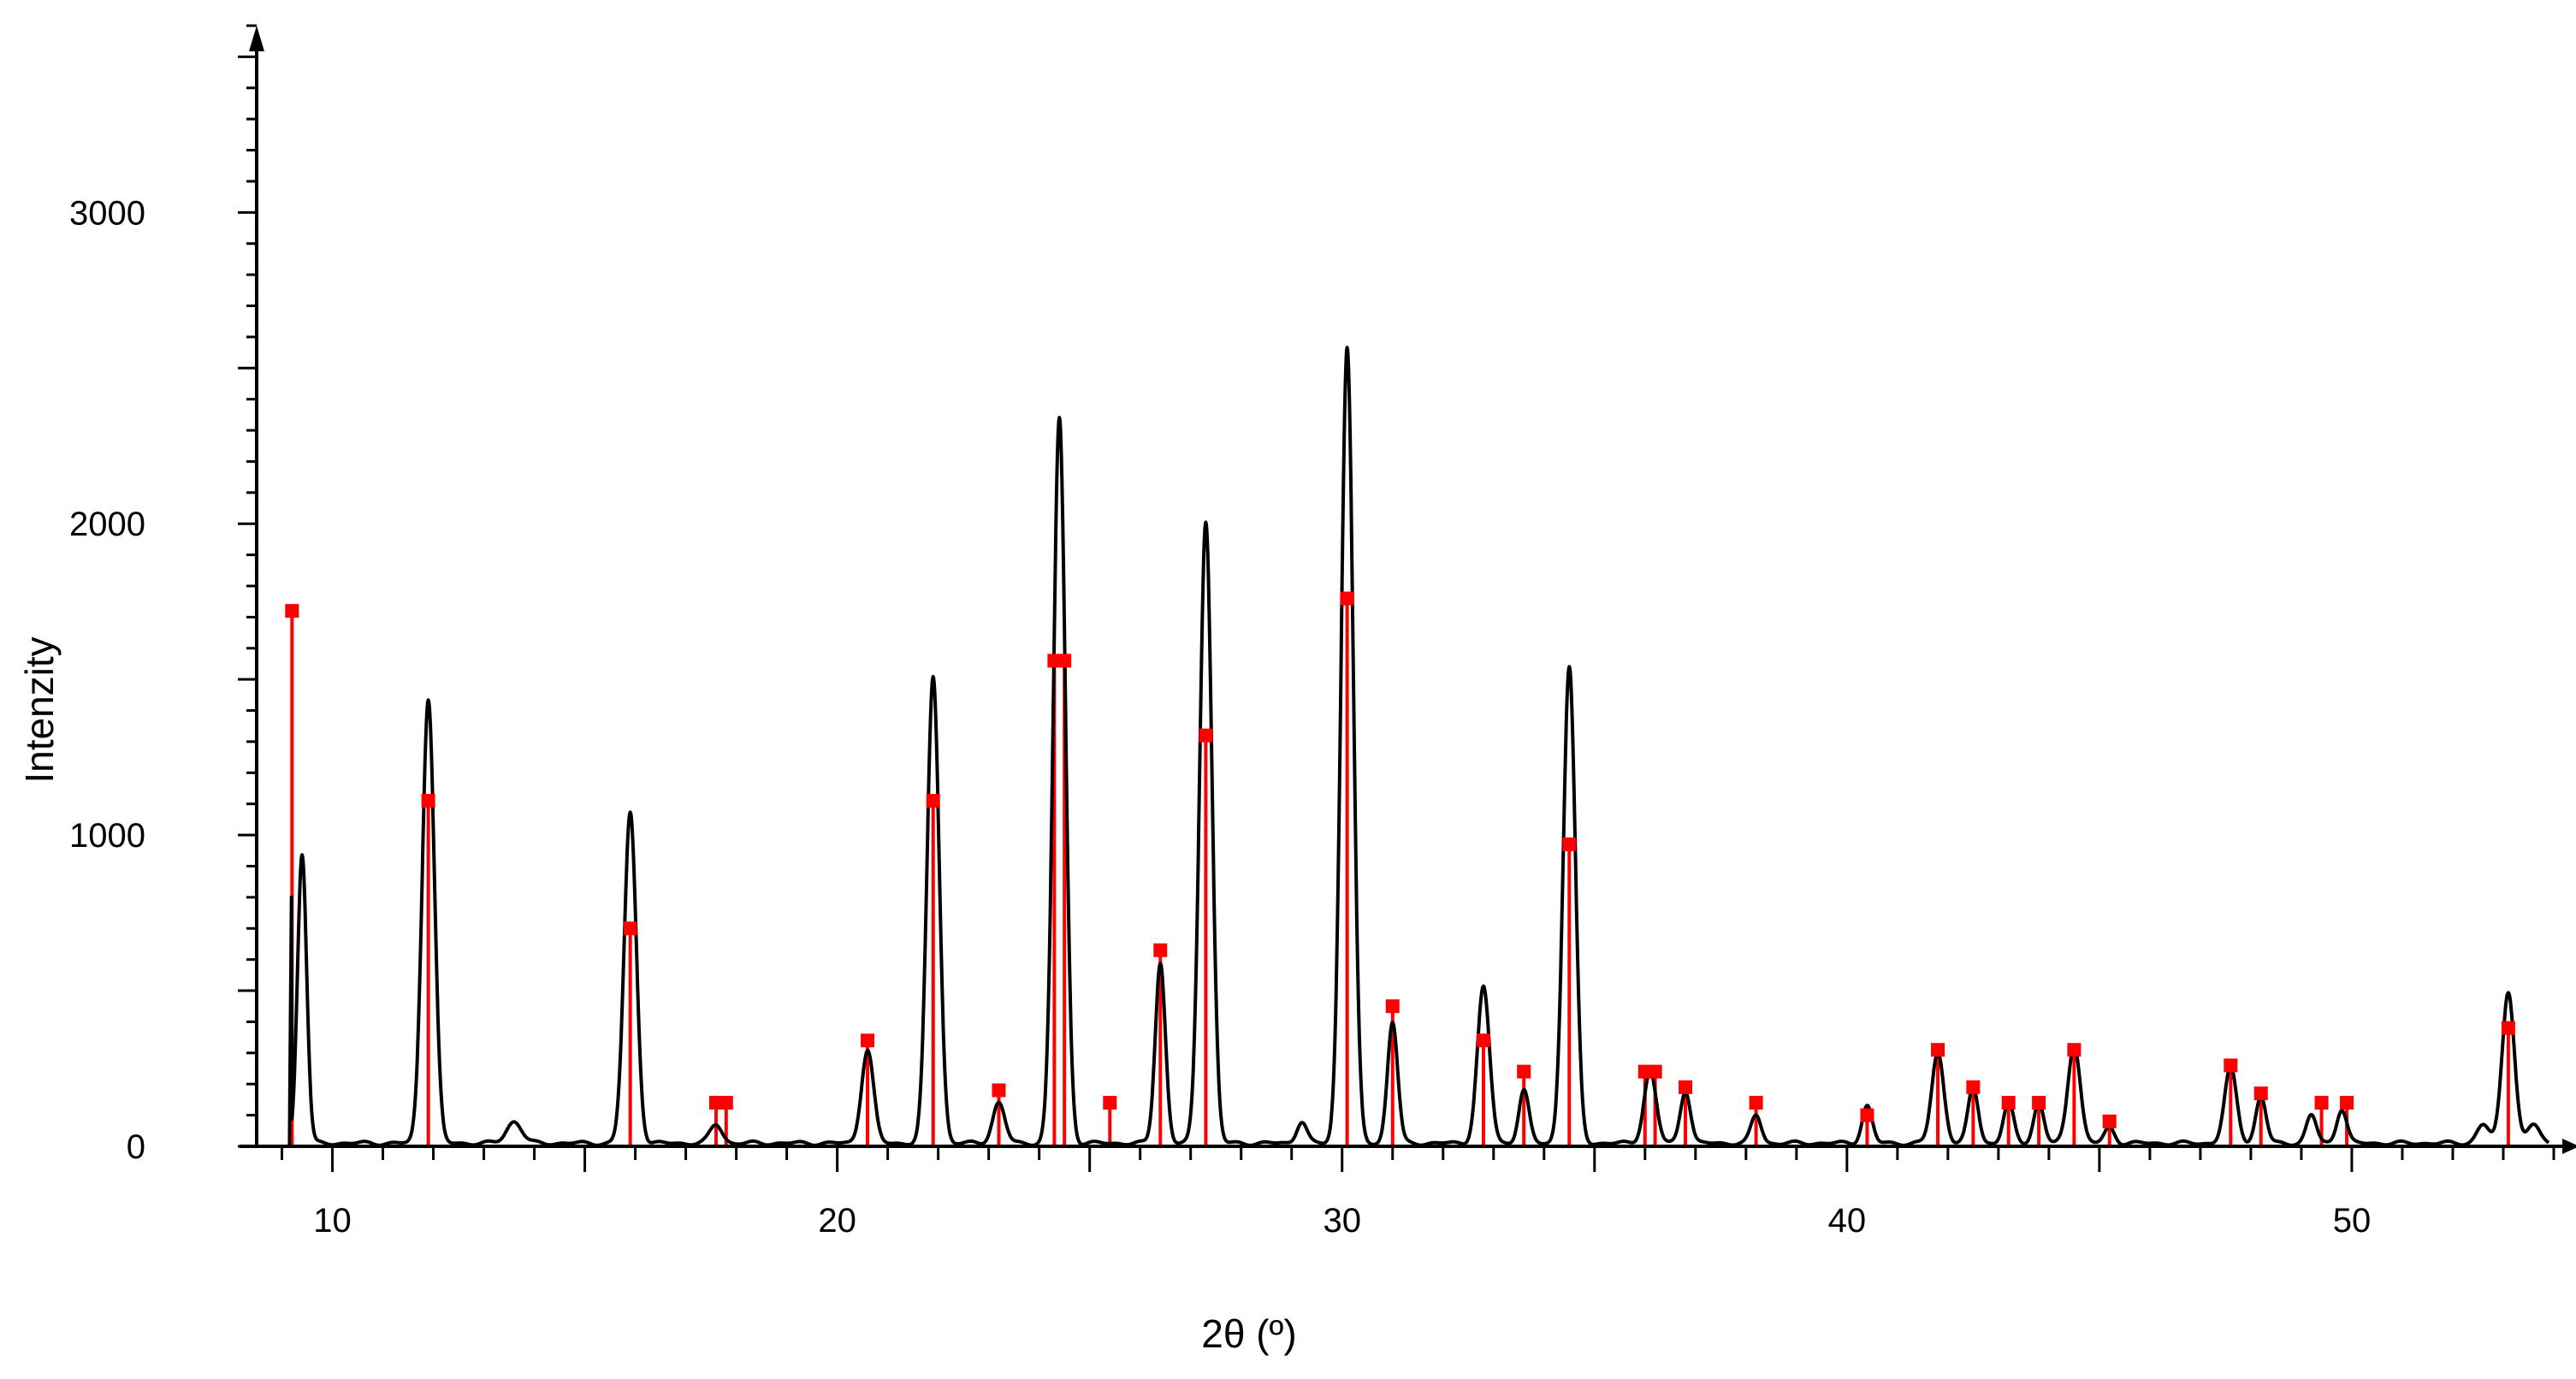 The height and width of the screenshot is (1379, 2576). I want to click on x-tick-label: 10, so click(332, 1221).